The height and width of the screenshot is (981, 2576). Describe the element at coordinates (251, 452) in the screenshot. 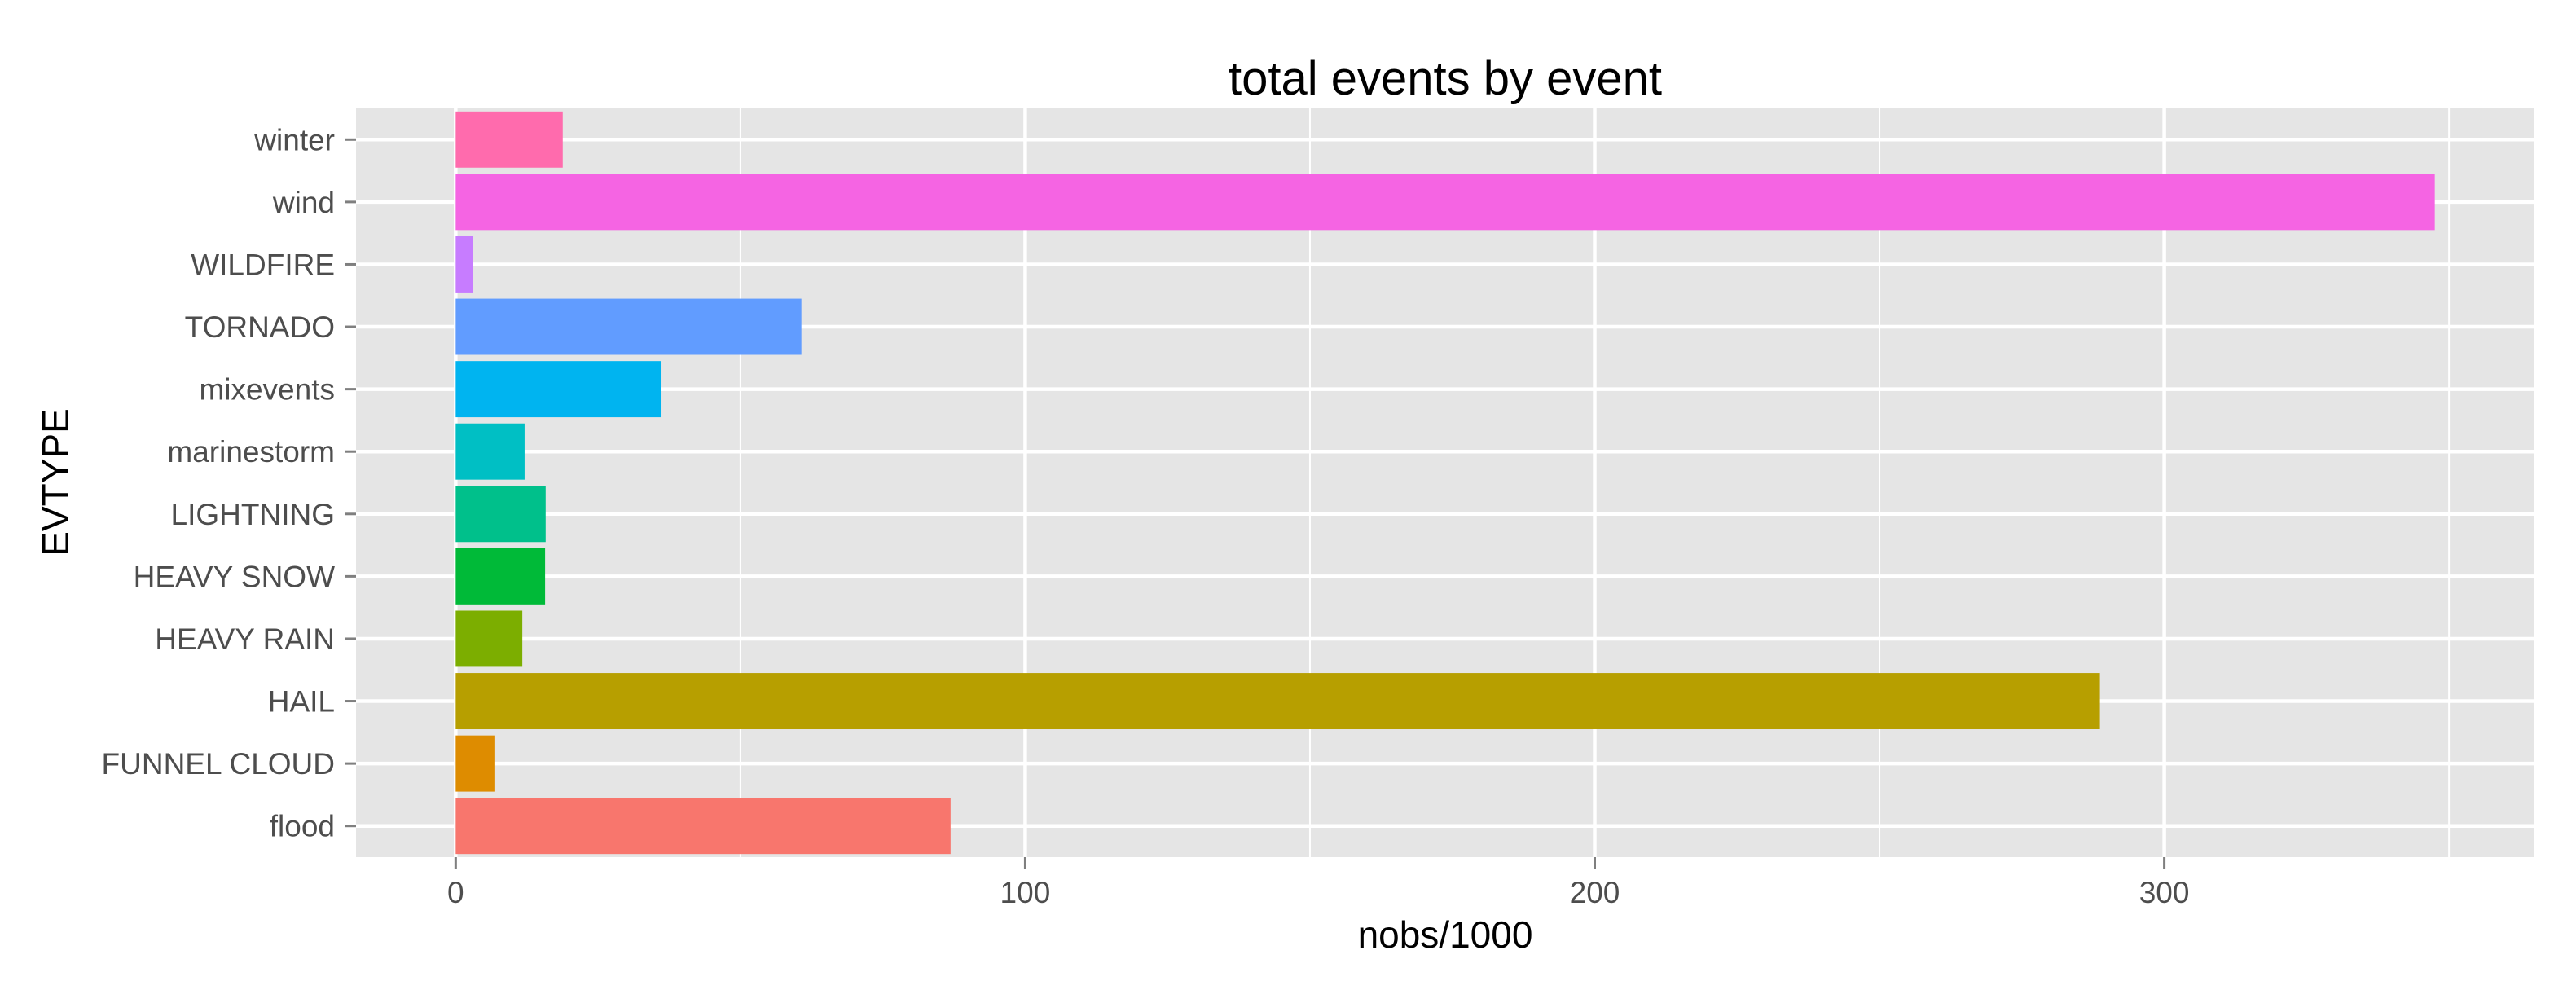

I see `y-tick-label: marinestorm` at that location.